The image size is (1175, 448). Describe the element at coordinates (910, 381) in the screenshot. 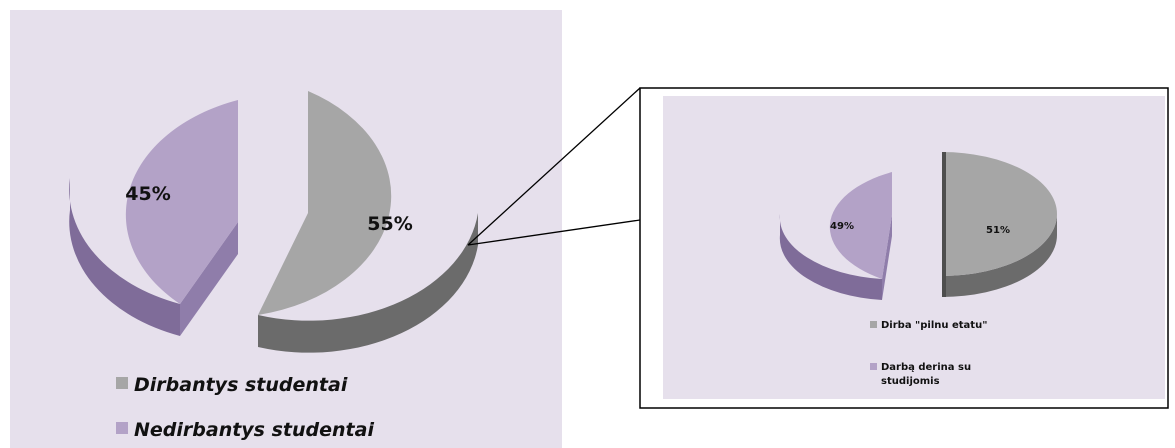

I see `inset-legend-label-combine-line2: studijomis` at that location.